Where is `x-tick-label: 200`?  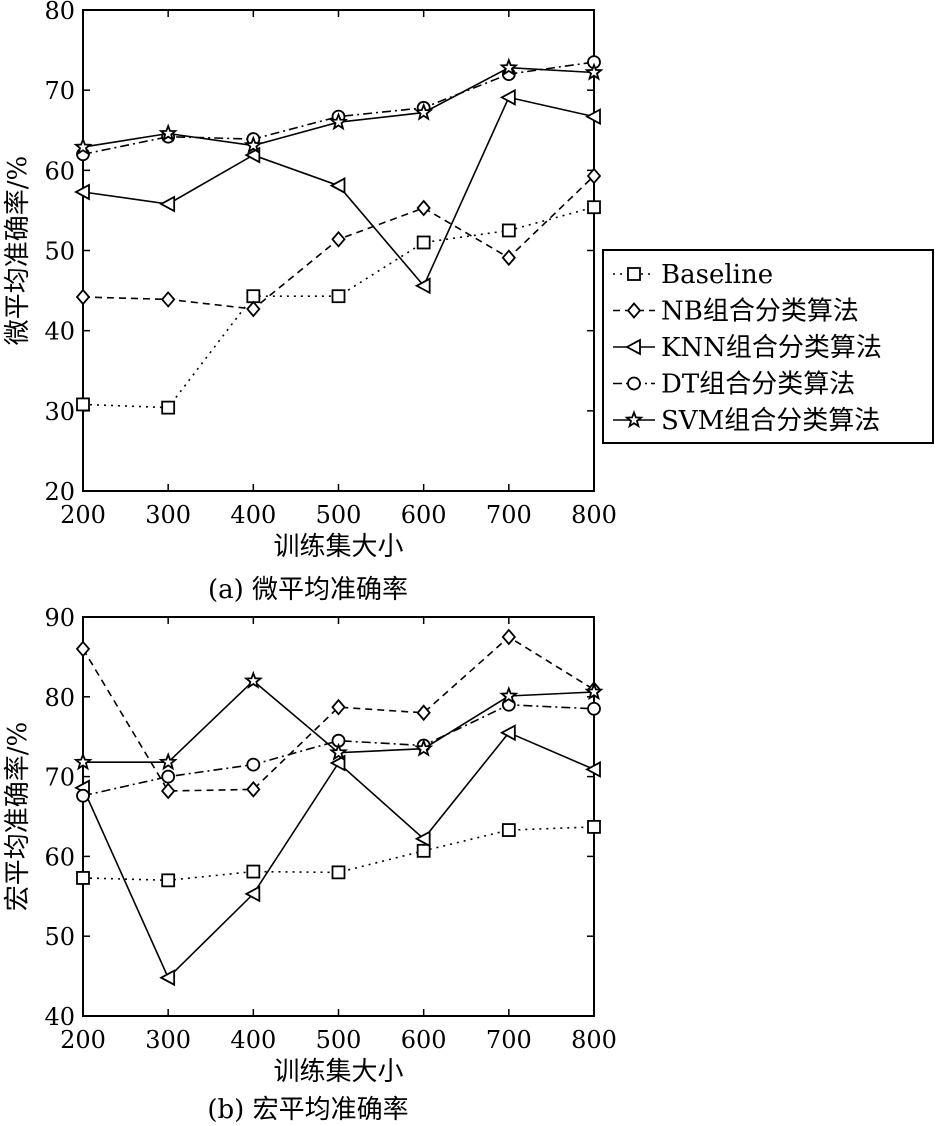
x-tick-label: 200 is located at coordinates (83, 1040).